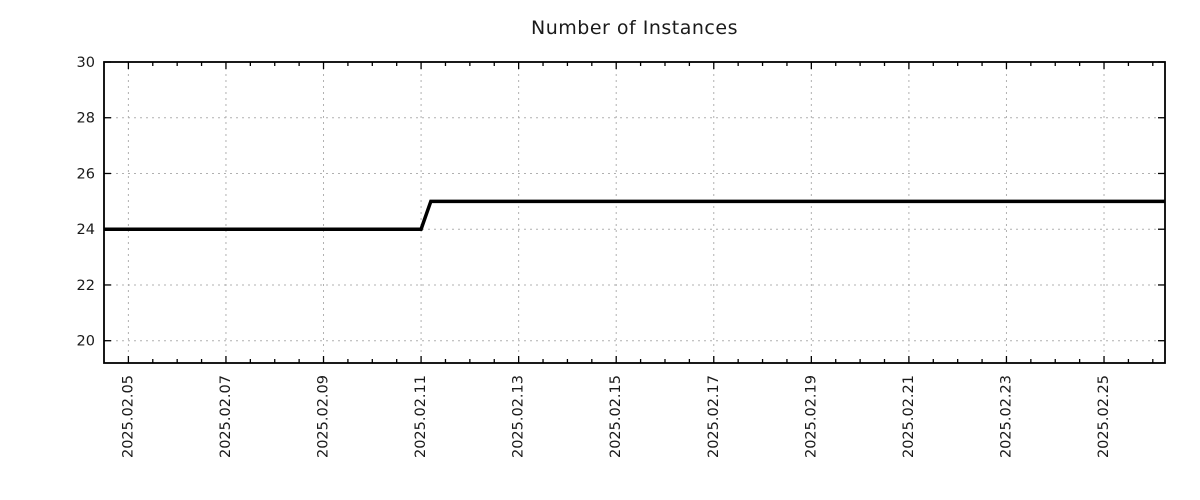  I want to click on x-tick-label: 2025.02.17, so click(714, 416).